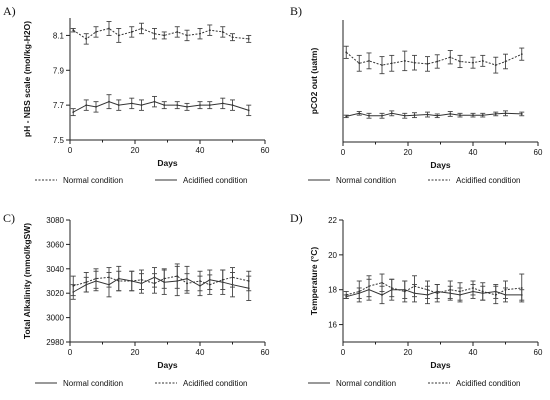 The image size is (550, 400). I want to click on y-tick-label: 7.9, so click(59, 70).